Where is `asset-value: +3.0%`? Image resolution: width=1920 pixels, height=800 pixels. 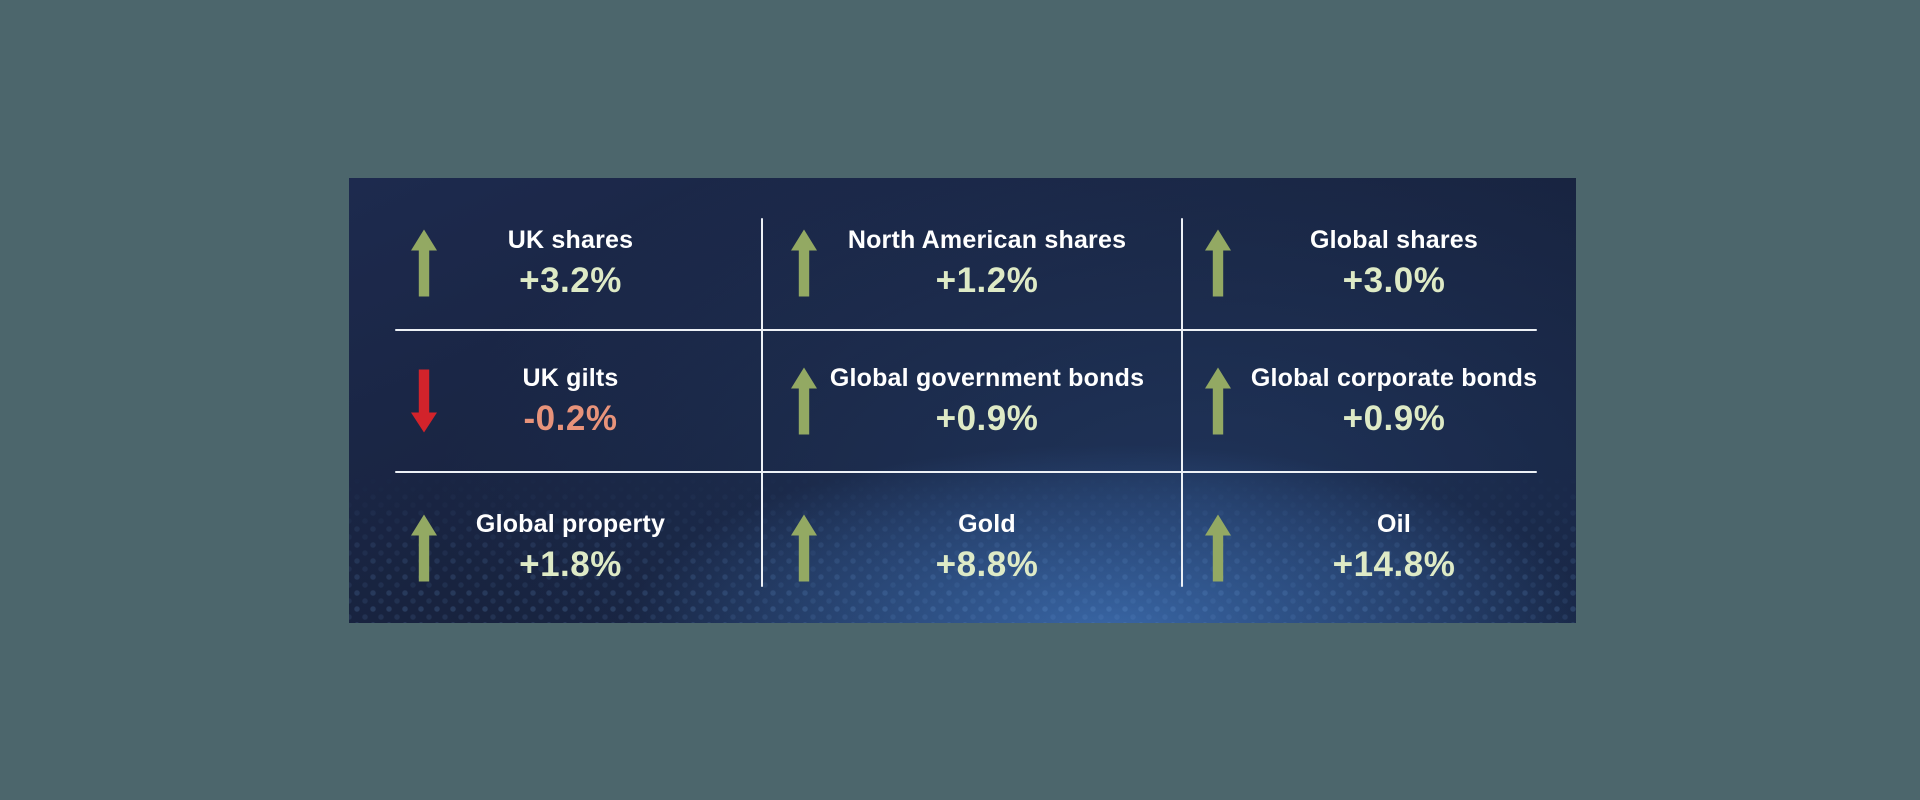
asset-value: +3.0% is located at coordinates (1394, 280).